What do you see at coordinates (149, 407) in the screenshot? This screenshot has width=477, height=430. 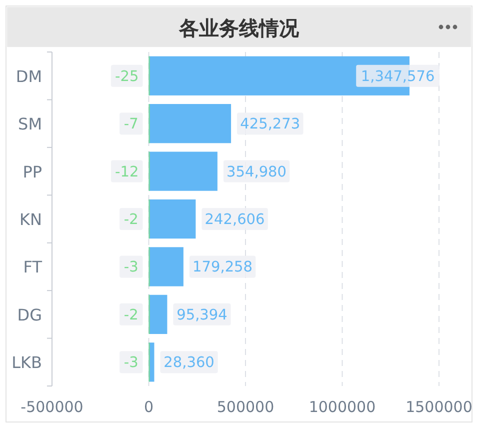 I see `x-tick-label: 0` at bounding box center [149, 407].